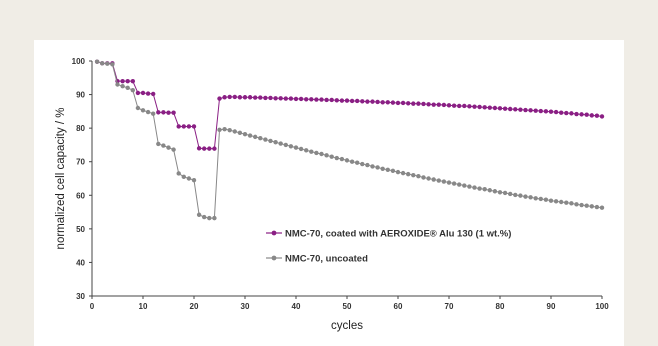 The image size is (658, 346). I want to click on y-tick-label: 60, so click(80, 195).